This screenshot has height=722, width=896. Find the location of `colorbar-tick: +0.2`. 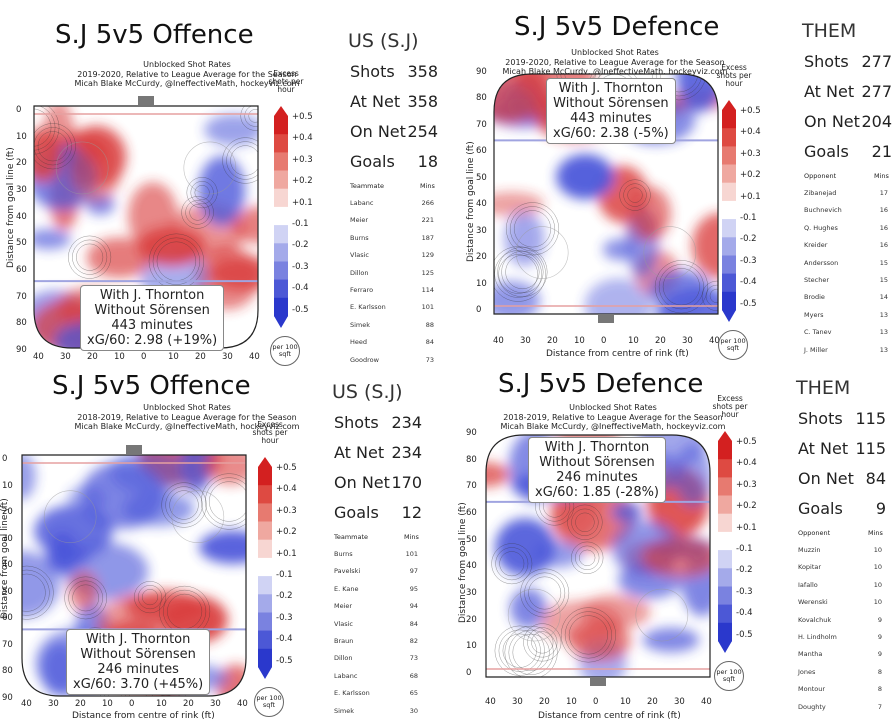

colorbar-tick: +0.2 is located at coordinates (302, 181).